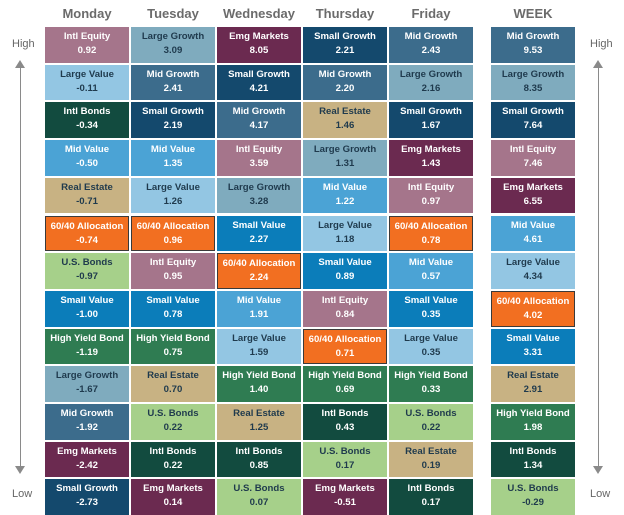 This screenshot has height=515, width=624. I want to click on cell-return-value: 2.19, so click(173, 126).